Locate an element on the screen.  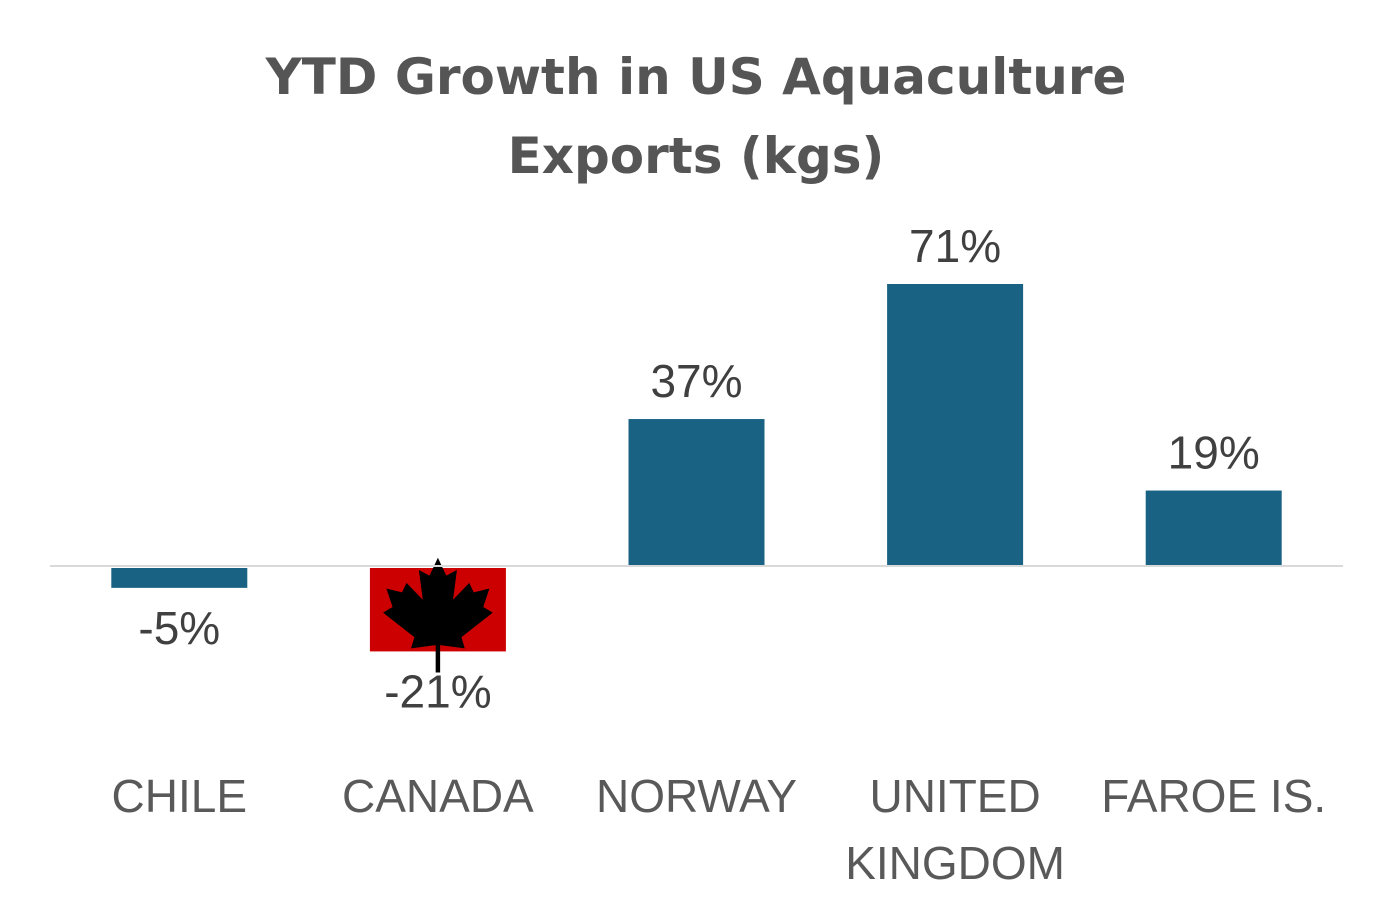
maple-leaf-icon is located at coordinates (438, 615).